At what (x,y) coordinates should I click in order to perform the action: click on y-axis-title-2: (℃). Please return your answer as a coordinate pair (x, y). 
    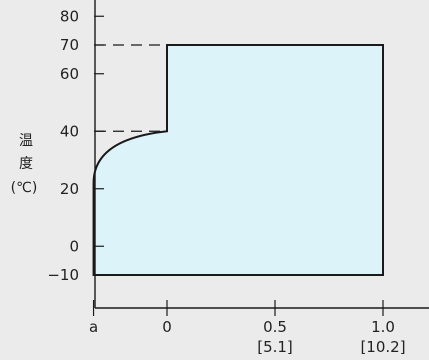
    Looking at the image, I should click on (24, 188).